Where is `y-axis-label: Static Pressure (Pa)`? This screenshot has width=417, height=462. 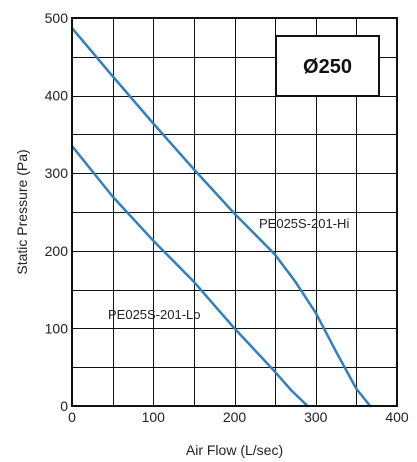
y-axis-label: Static Pressure (Pa) is located at coordinates (22, 211).